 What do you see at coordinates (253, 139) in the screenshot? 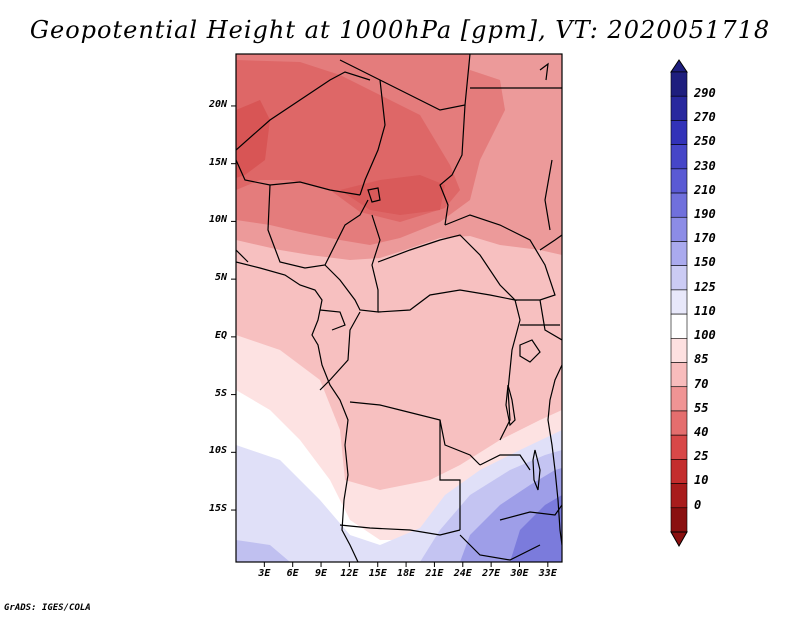
I see `field-band-40b` at bounding box center [253, 139].